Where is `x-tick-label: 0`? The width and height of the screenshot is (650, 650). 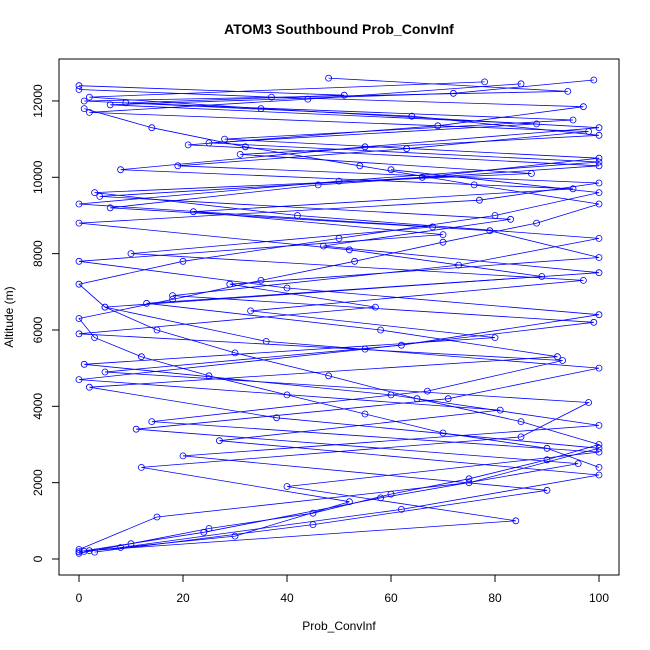 x-tick-label: 0 is located at coordinates (79, 598).